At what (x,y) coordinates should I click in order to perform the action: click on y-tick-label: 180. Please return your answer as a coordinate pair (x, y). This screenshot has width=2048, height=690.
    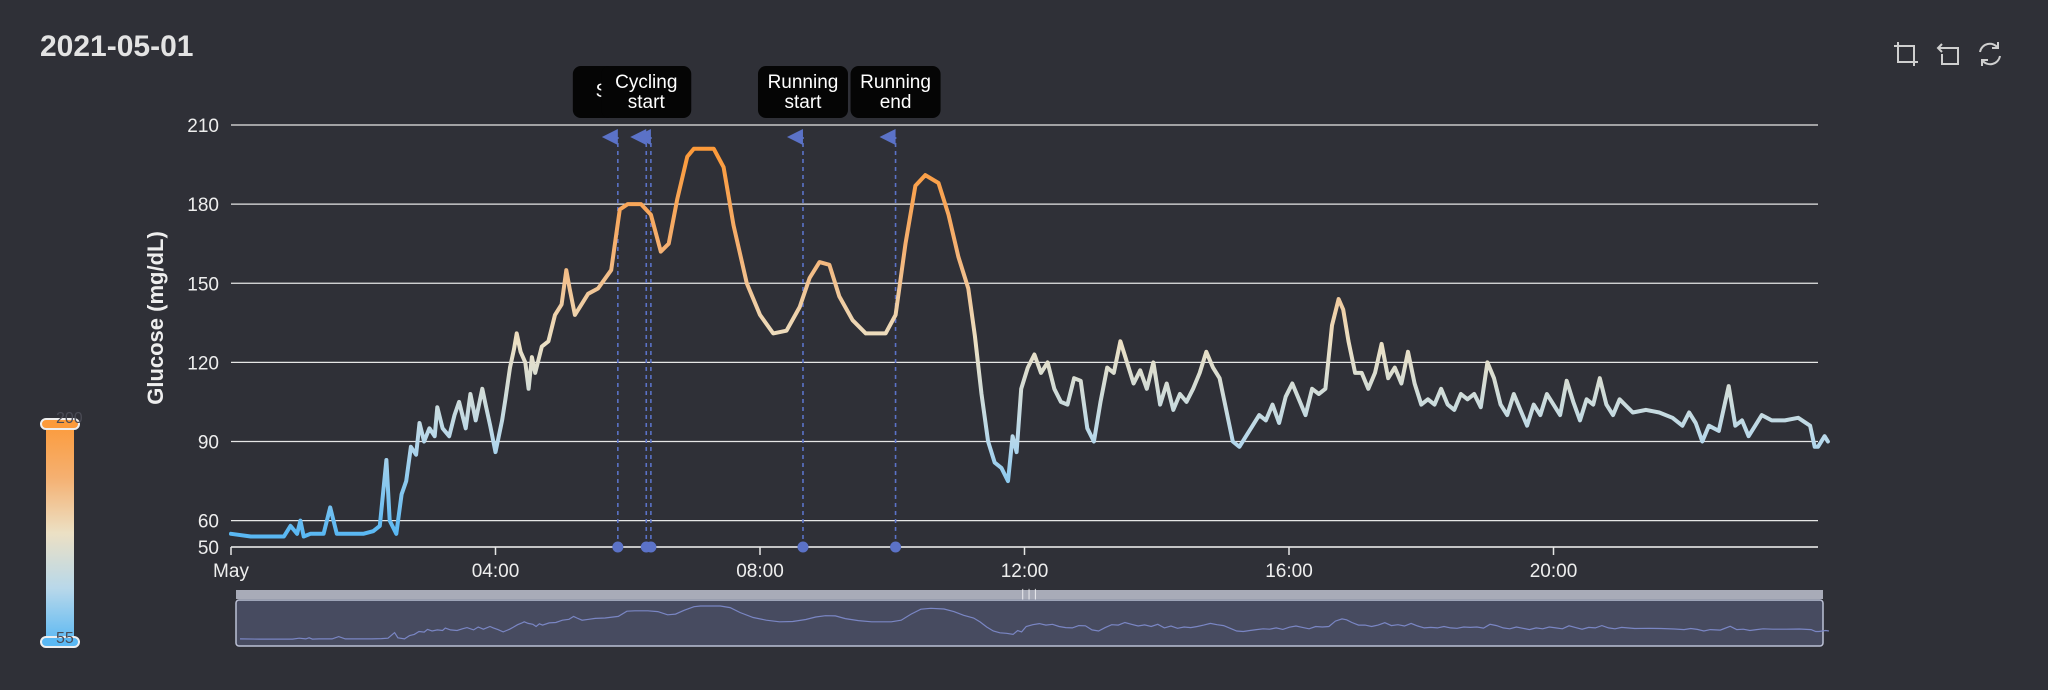
    Looking at the image, I should click on (203, 205).